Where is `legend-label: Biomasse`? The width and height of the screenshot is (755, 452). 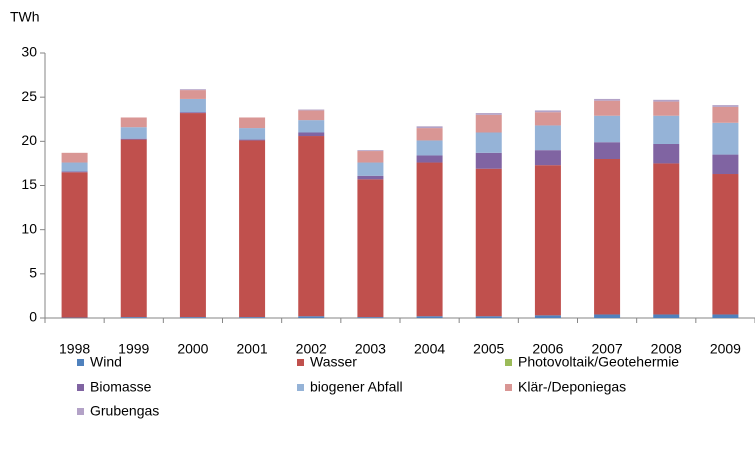
legend-label: Biomasse is located at coordinates (121, 387).